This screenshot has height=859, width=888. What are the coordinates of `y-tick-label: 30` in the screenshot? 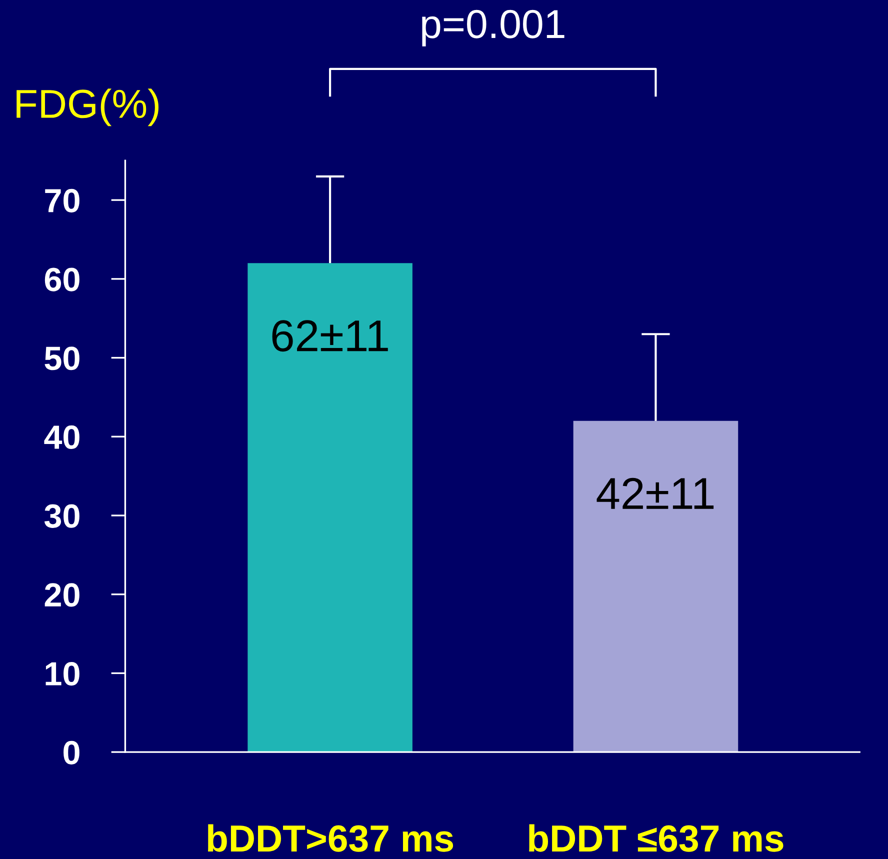 It's located at (62, 516).